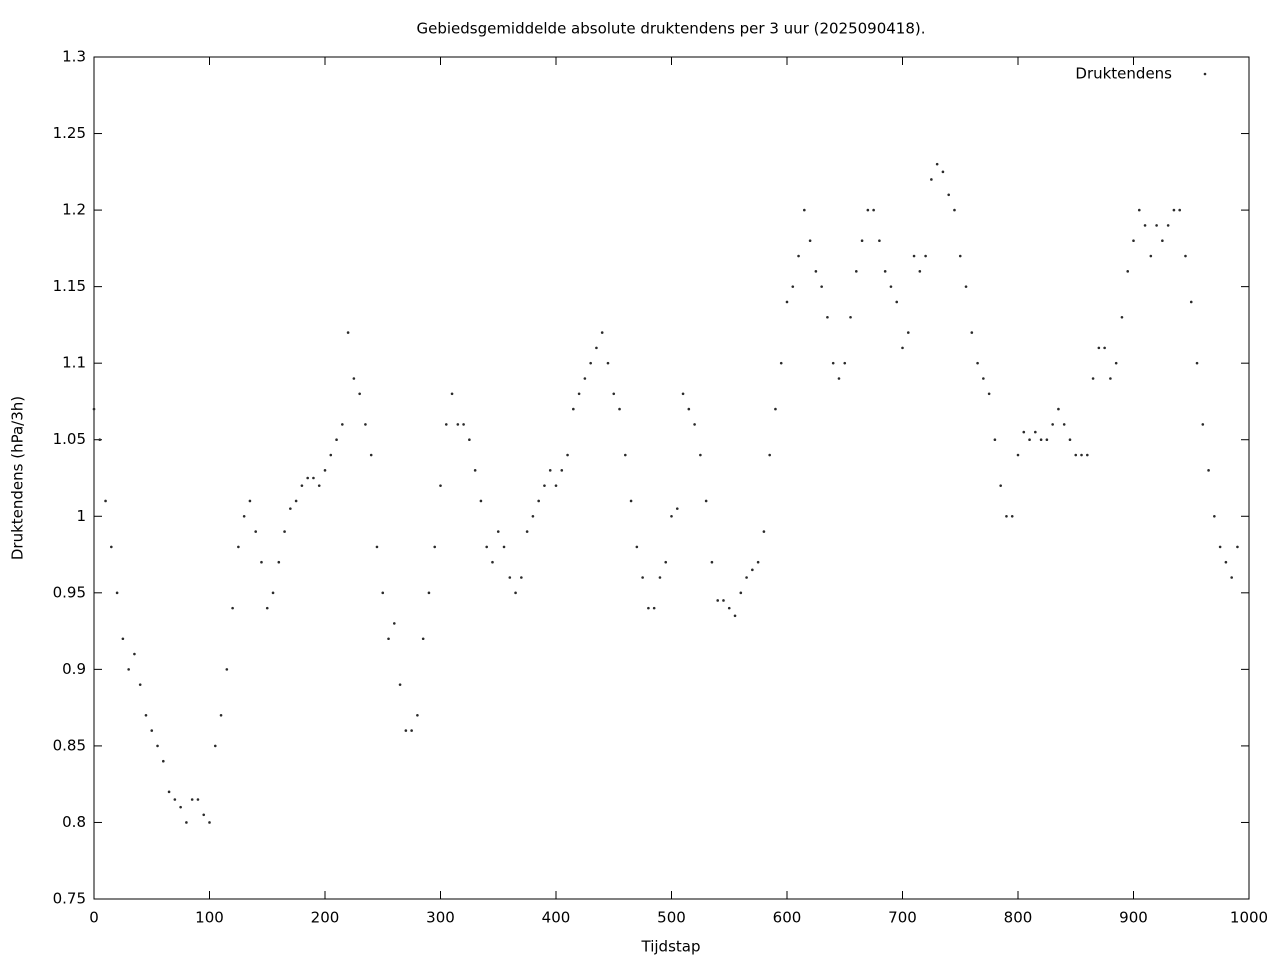 The height and width of the screenshot is (960, 1280). What do you see at coordinates (69, 745) in the screenshot?
I see `y-tick-label: 0.85` at bounding box center [69, 745].